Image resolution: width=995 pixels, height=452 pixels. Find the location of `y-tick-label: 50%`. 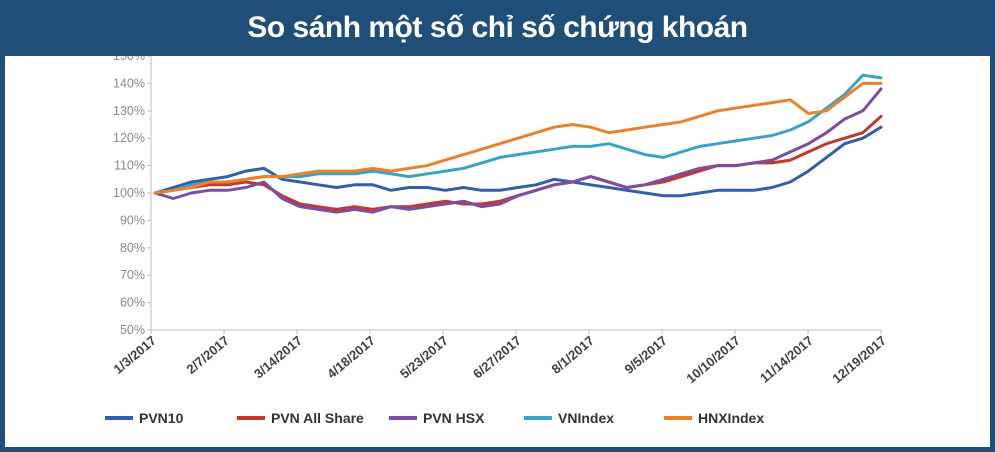

y-tick-label: 50% is located at coordinates (132, 330).